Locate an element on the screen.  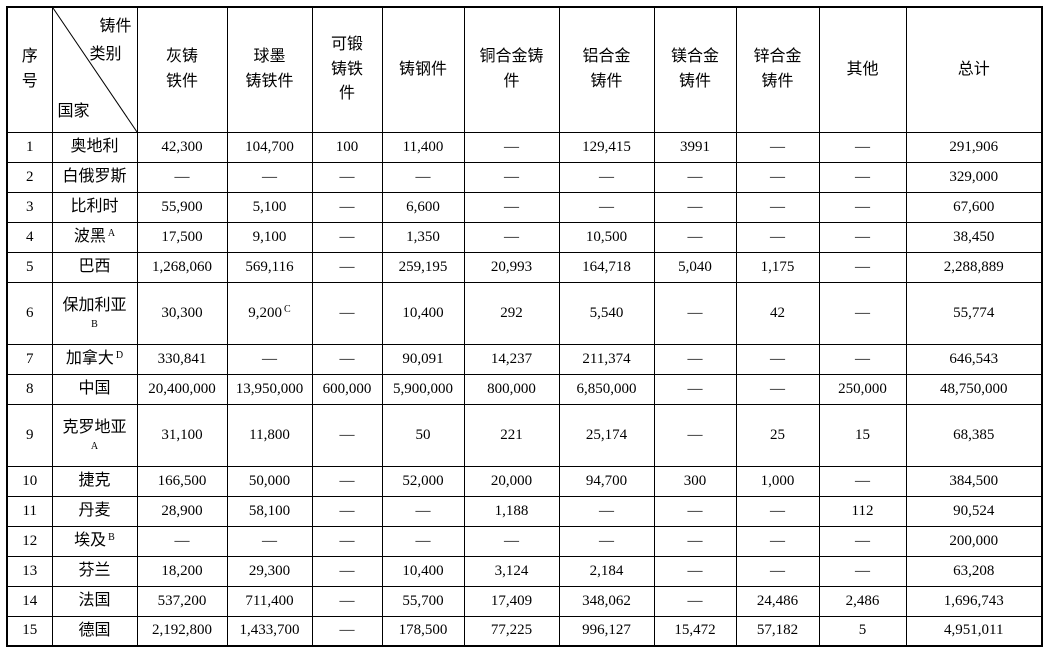
header-total: 总计 is located at coordinates (974, 69).